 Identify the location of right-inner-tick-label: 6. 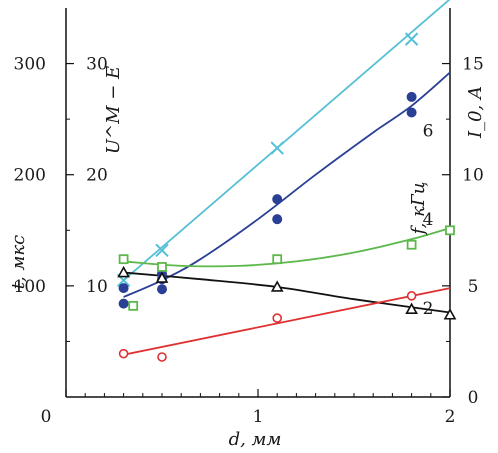
(428, 131).